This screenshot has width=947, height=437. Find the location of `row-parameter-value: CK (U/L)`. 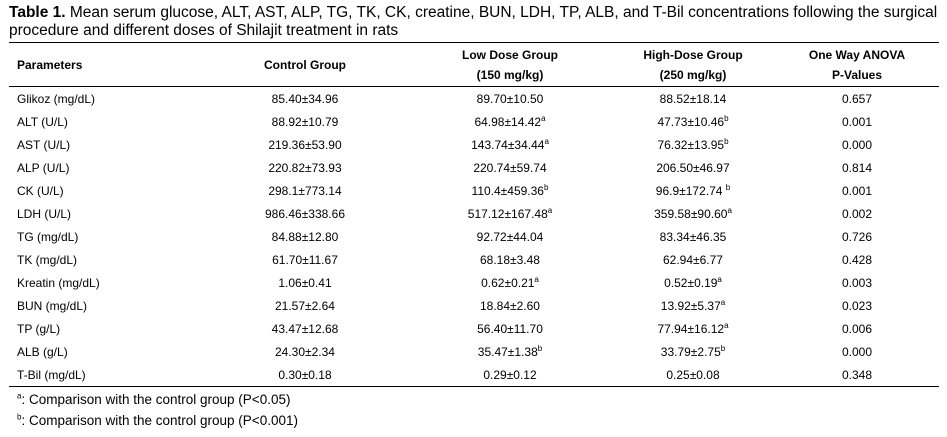

row-parameter-value: CK (U/L) is located at coordinates (40, 191).